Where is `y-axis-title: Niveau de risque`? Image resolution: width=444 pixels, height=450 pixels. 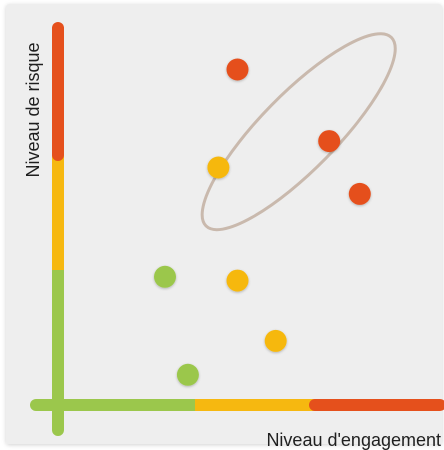 y-axis-title: Niveau de risque is located at coordinates (33, 109).